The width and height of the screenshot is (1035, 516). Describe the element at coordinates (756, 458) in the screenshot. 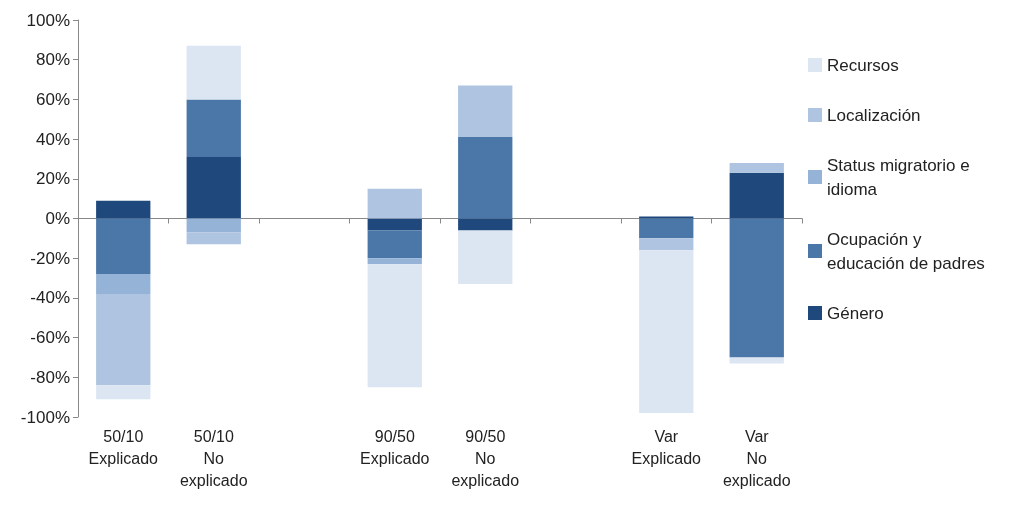

I see `x-tick-label: Var No explicado` at that location.